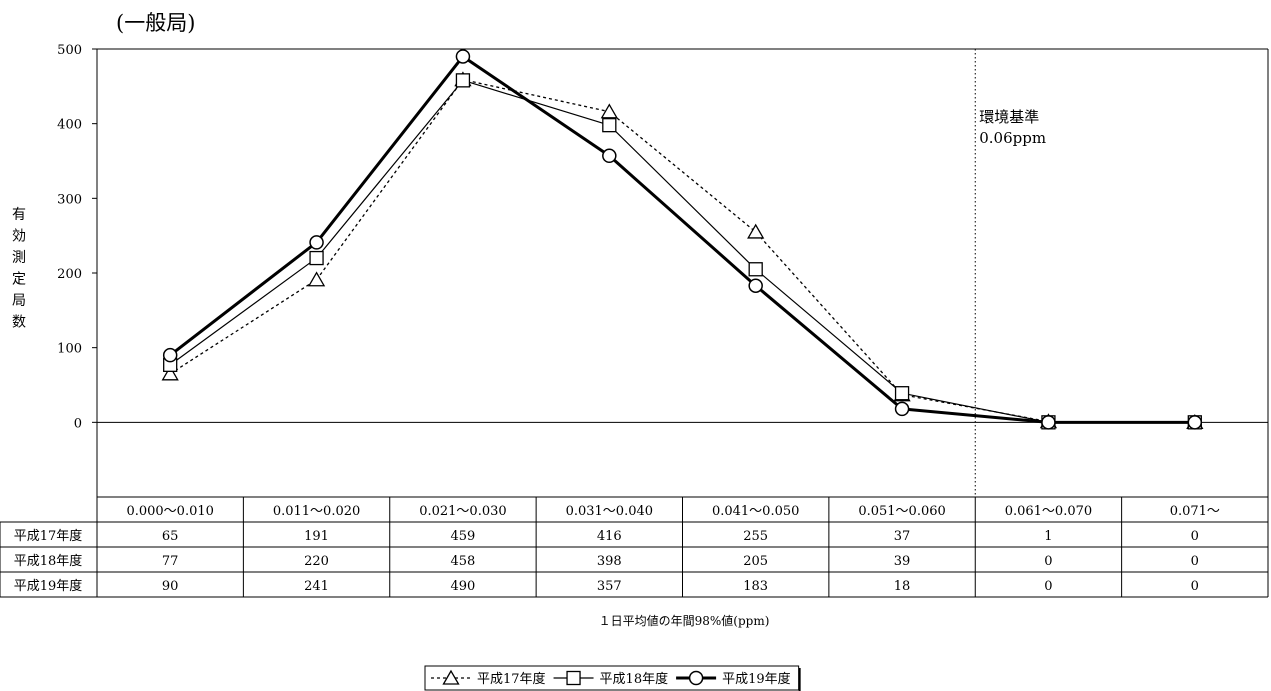  Describe the element at coordinates (609, 536) in the screenshot. I see `table-cell-value: 416` at that location.